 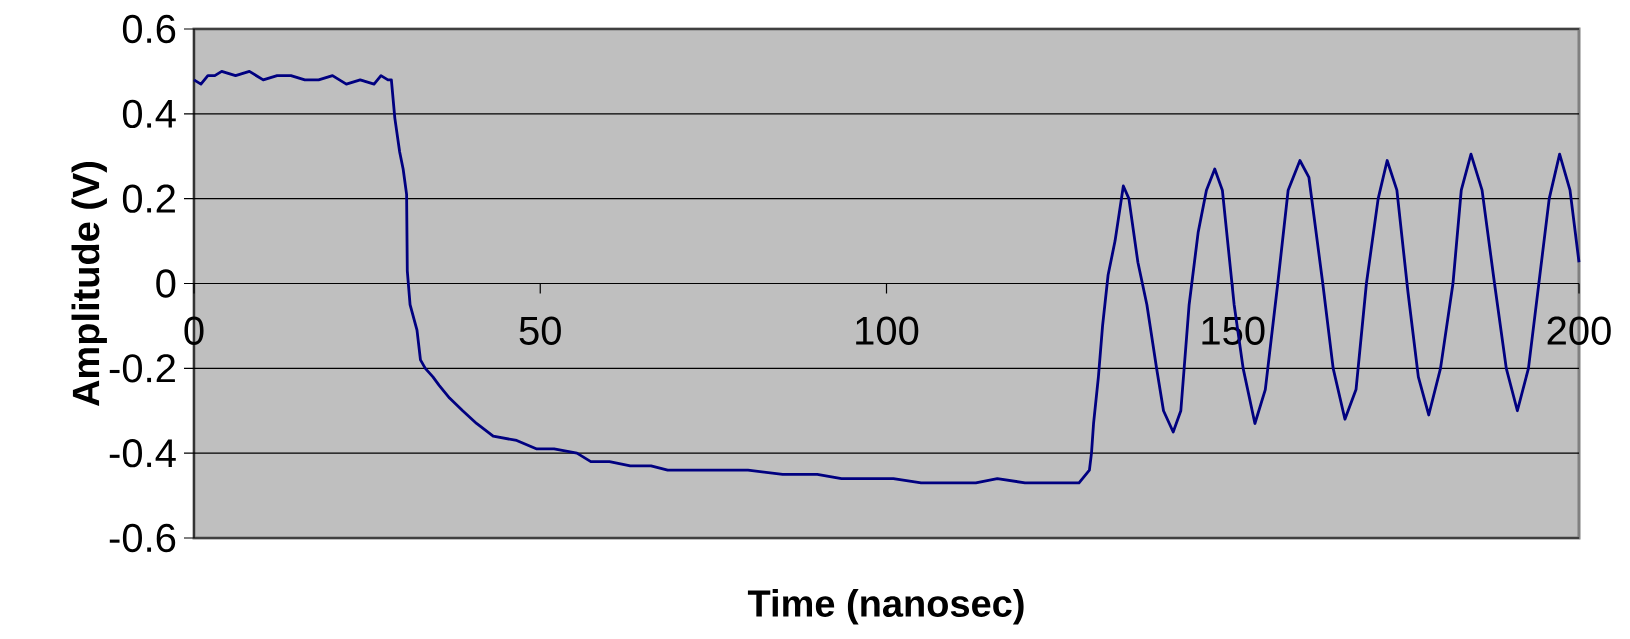 I want to click on y-tick-label: -0.2, so click(x=142, y=368).